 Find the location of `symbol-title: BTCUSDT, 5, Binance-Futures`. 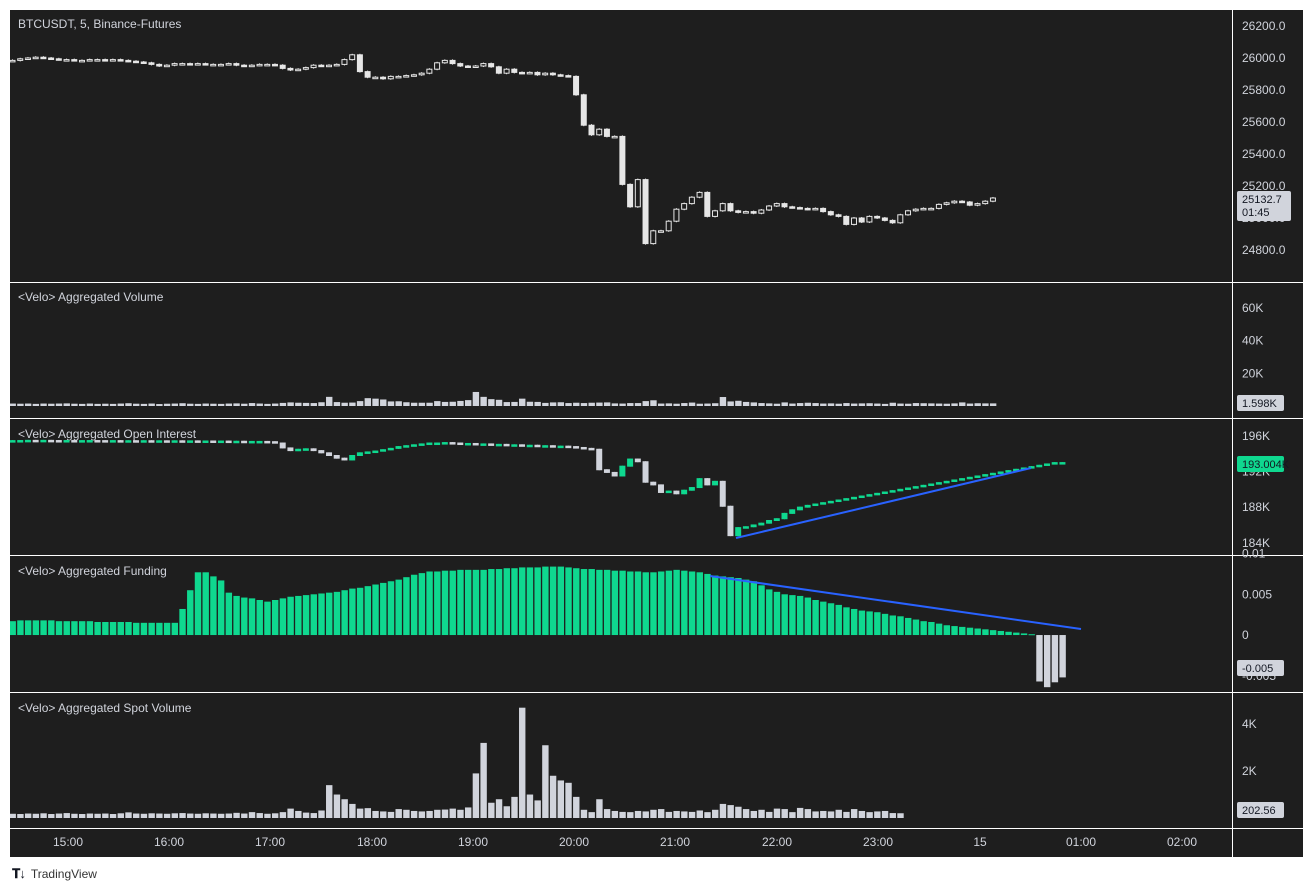

symbol-title: BTCUSDT, 5, Binance-Futures is located at coordinates (99, 24).